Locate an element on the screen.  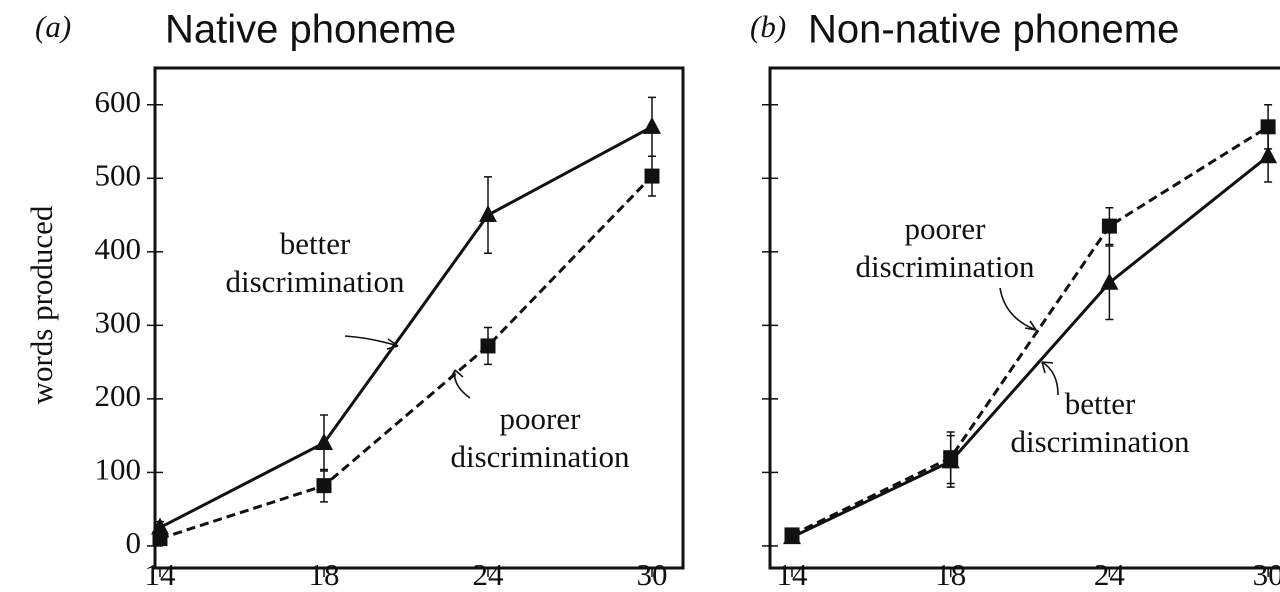
panel-label: (a) is located at coordinates (53, 26).